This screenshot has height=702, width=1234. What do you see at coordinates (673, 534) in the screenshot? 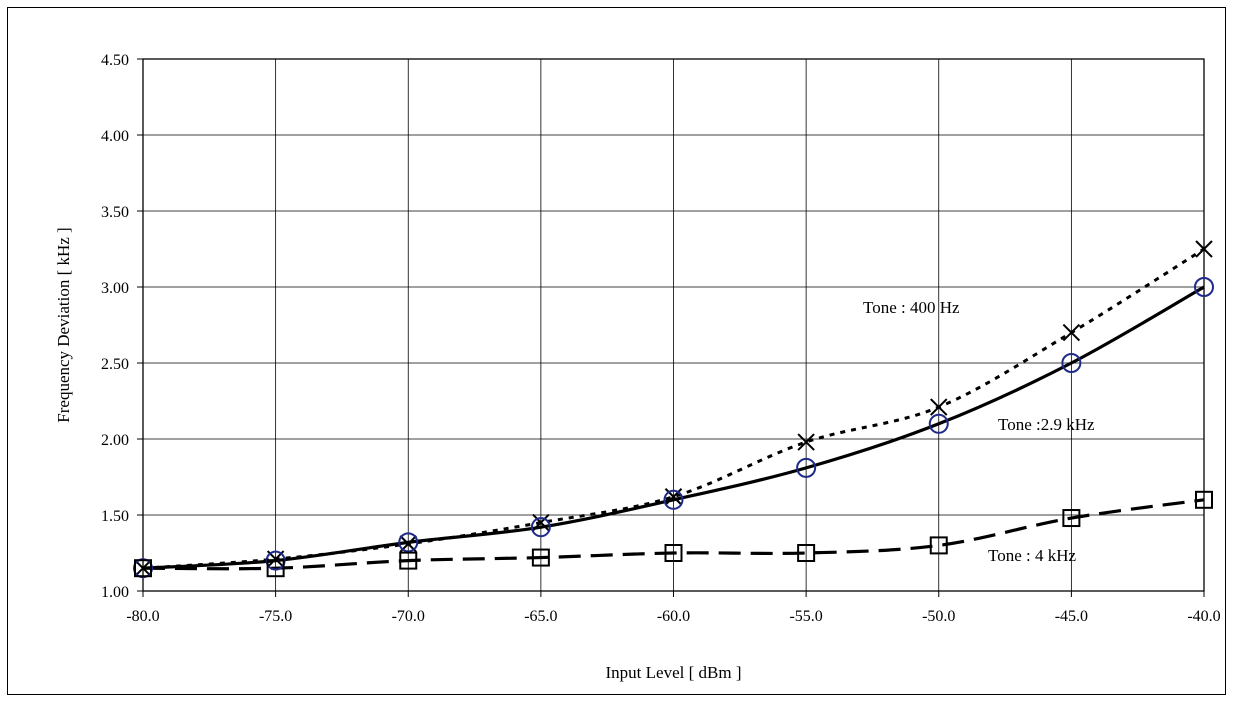
I see `series-line-tone4000` at bounding box center [673, 534].